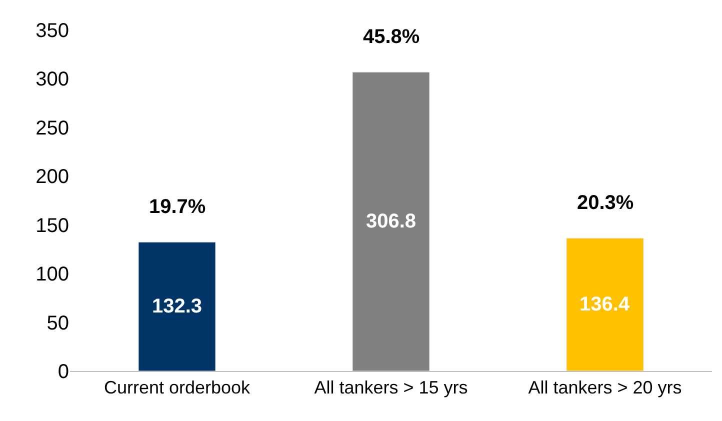 This screenshot has width=722, height=421. I want to click on y-tick-label: 300, so click(52, 79).